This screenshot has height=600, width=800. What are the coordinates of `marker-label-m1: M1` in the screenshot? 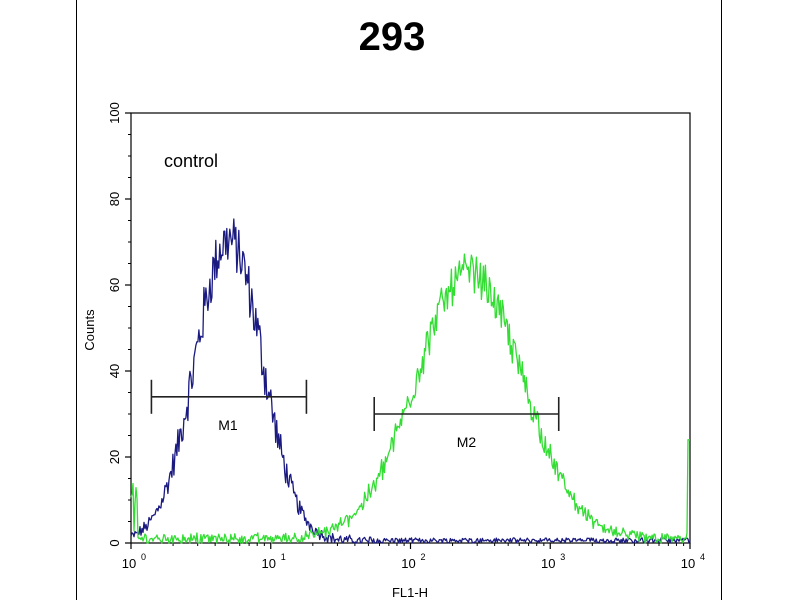 It's located at (228, 425).